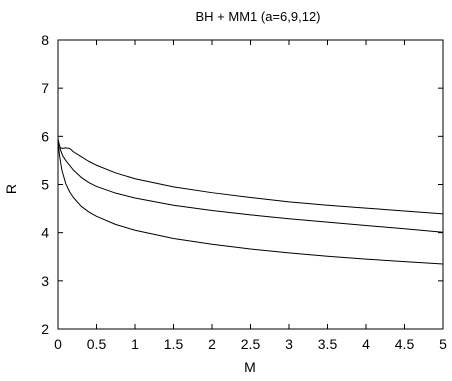 Image resolution: width=452 pixels, height=381 pixels. Describe the element at coordinates (45, 281) in the screenshot. I see `y-tick-label: 3` at that location.